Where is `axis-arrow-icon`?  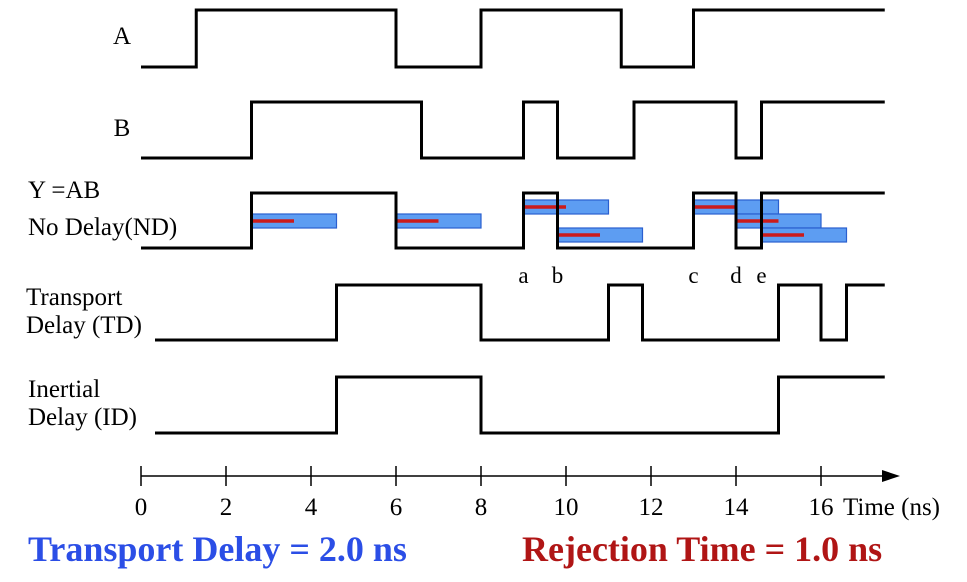 axis-arrow-icon is located at coordinates (891, 476).